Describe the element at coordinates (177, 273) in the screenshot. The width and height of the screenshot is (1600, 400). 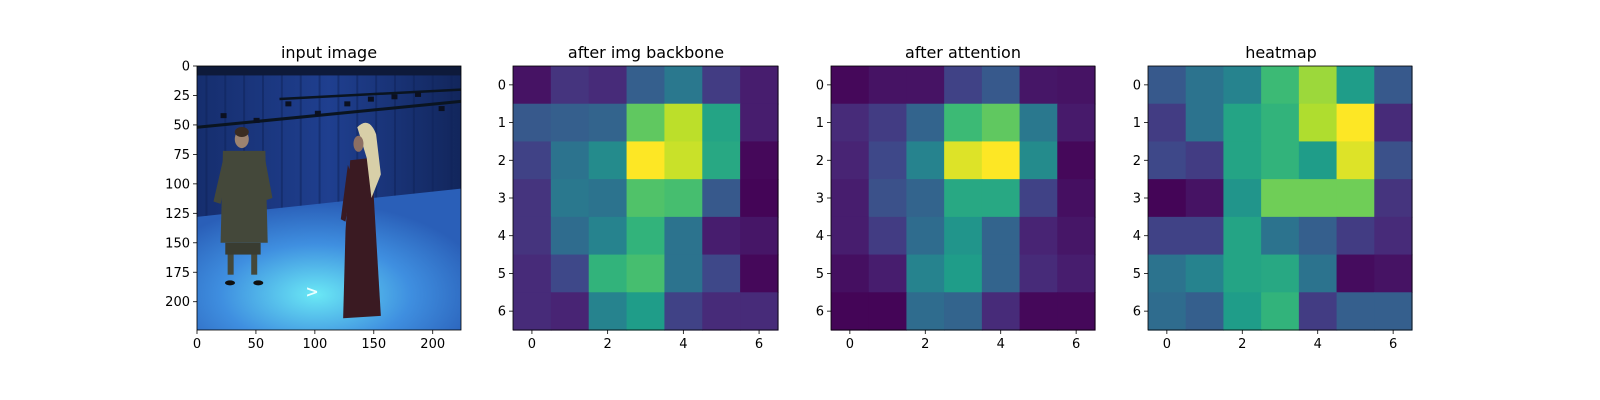
I see `y-tick-label: 175` at that location.